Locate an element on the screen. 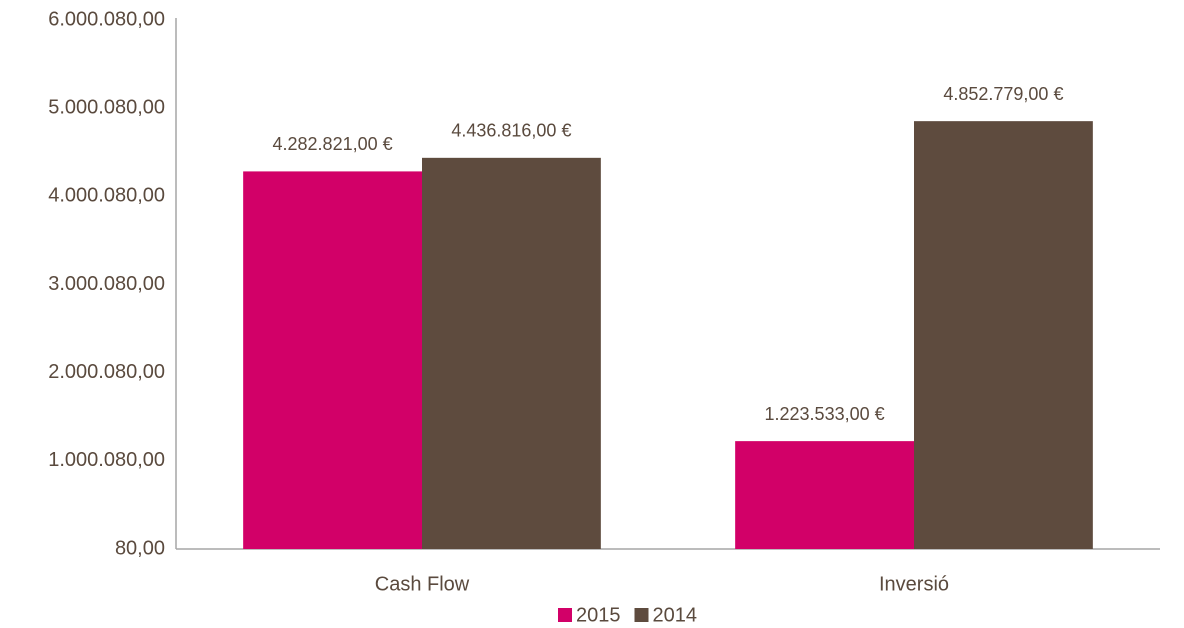 The width and height of the screenshot is (1184, 628). legend-label: 2015 is located at coordinates (598, 615).